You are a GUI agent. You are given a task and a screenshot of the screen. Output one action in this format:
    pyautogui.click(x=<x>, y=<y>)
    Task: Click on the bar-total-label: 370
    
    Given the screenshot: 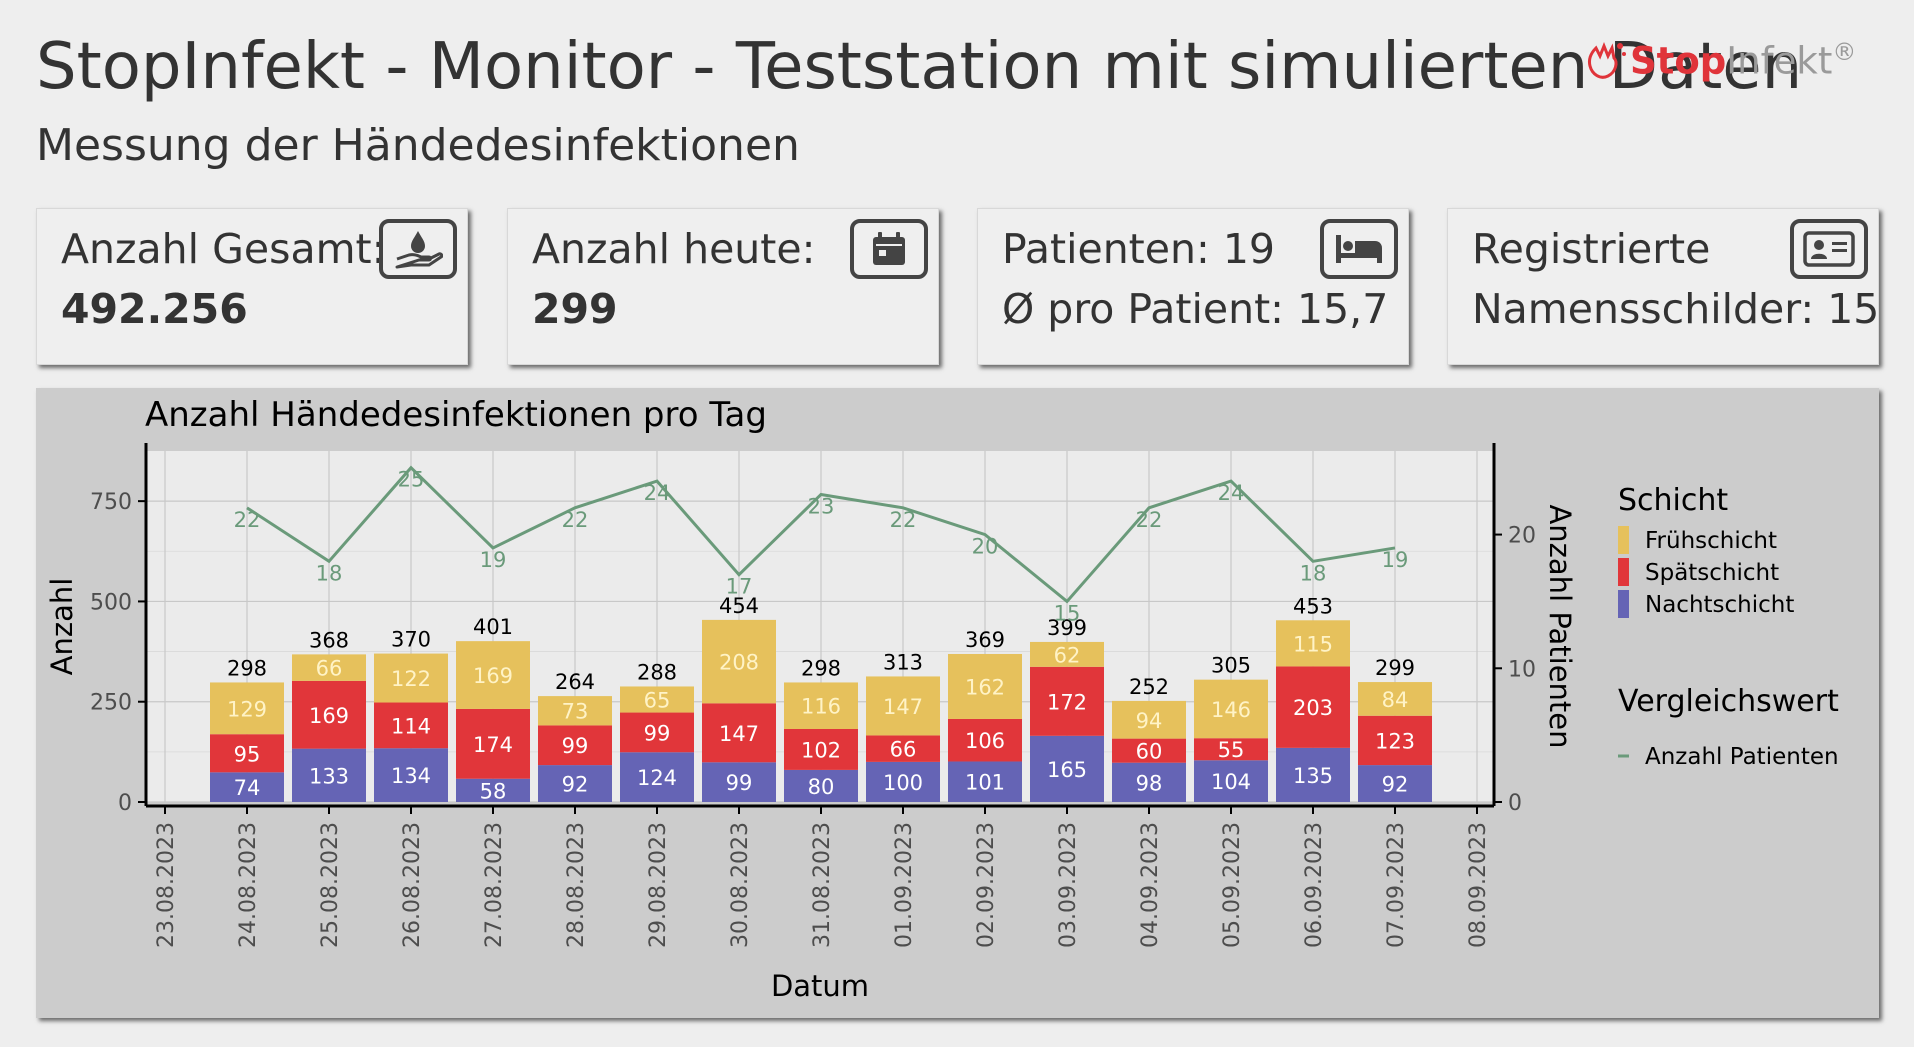 What is the action you would take?
    pyautogui.click(x=411, y=640)
    